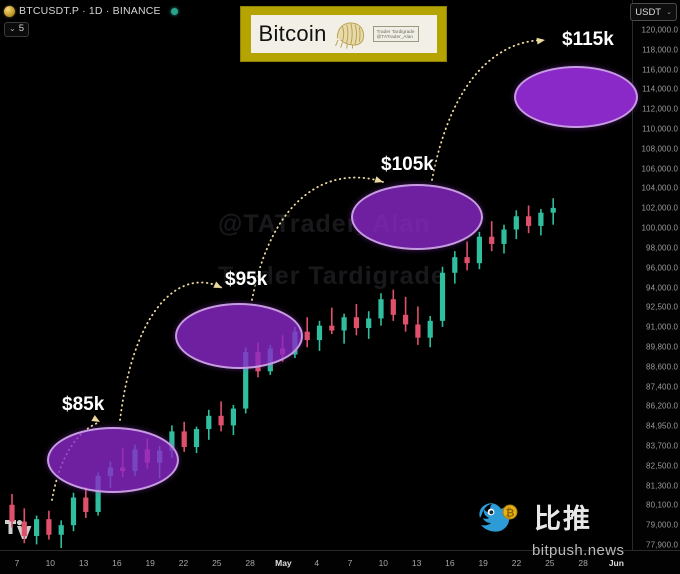 The width and height of the screenshot is (680, 574). Describe the element at coordinates (662, 406) in the screenshot. I see `price-tick: 86,200.0` at that location.